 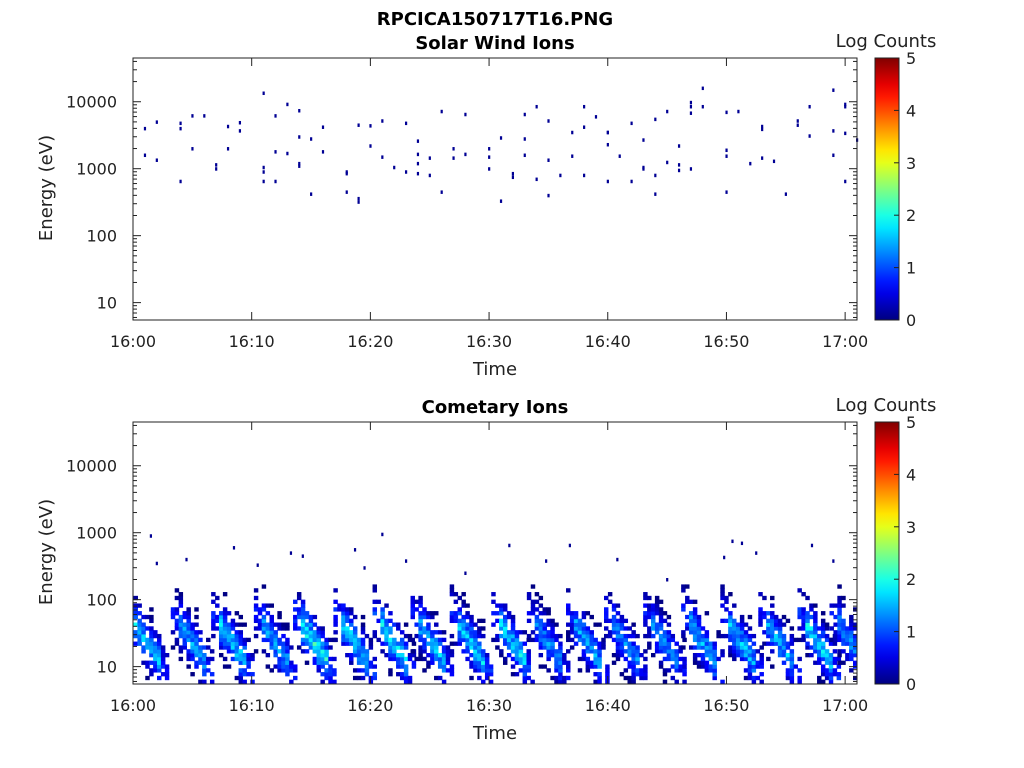 I want to click on x-tick-label: 17:00, so click(x=845, y=705).